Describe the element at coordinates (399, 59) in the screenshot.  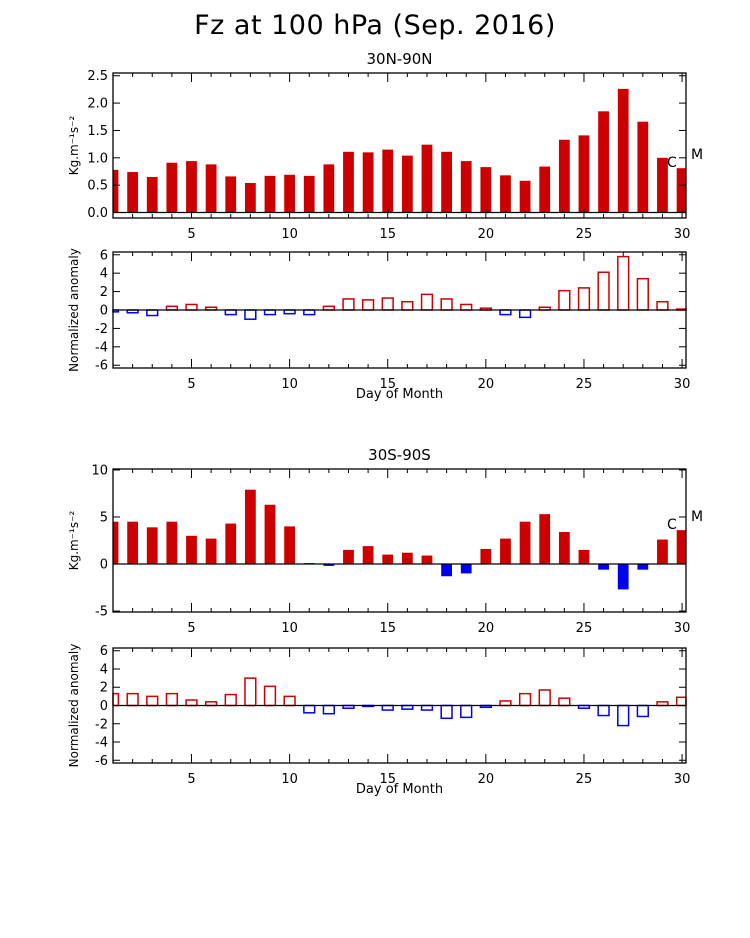
I see `panel-title: 30N-90N` at that location.